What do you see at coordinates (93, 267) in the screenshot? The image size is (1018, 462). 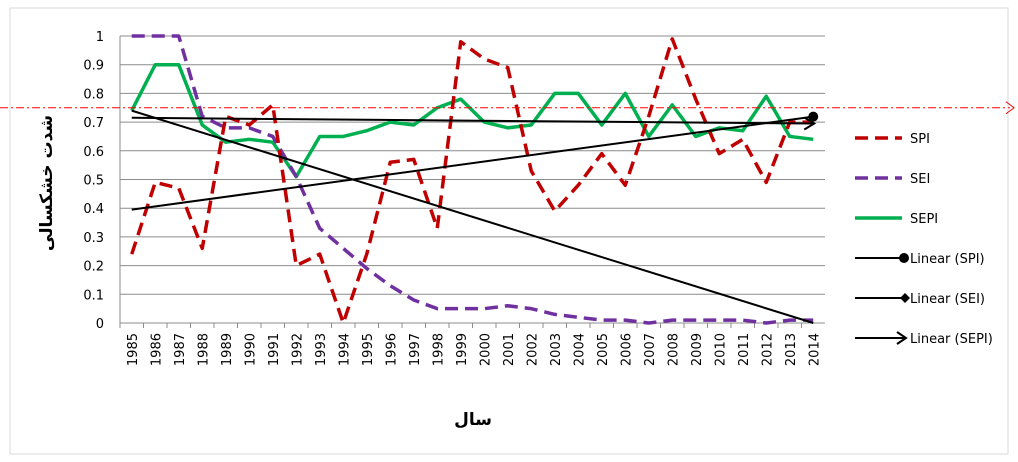 I see `y-tick-label: 0.2` at bounding box center [93, 267].